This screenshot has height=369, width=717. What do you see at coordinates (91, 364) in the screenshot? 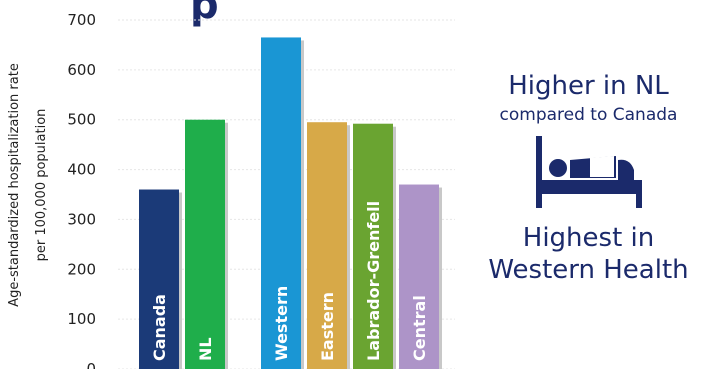
I see `y-tick-label: 0` at bounding box center [91, 364].